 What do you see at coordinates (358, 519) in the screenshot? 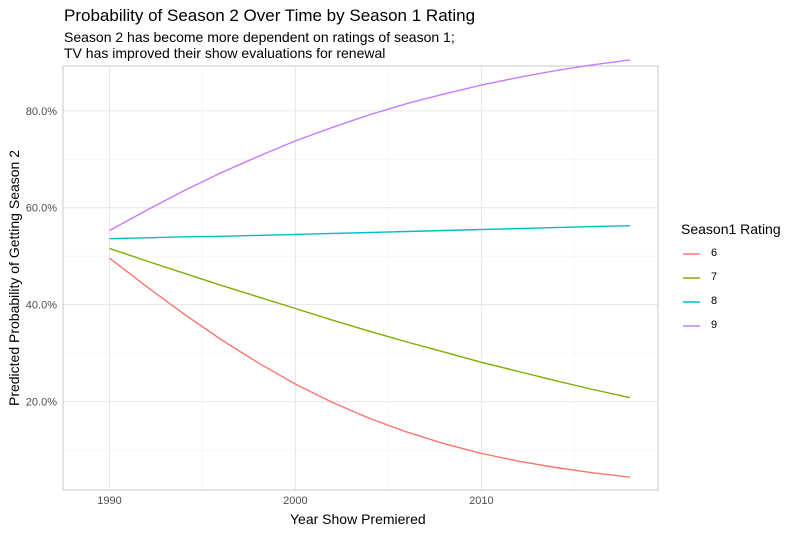
I see `x-axis-label: Year Show Premiered` at bounding box center [358, 519].